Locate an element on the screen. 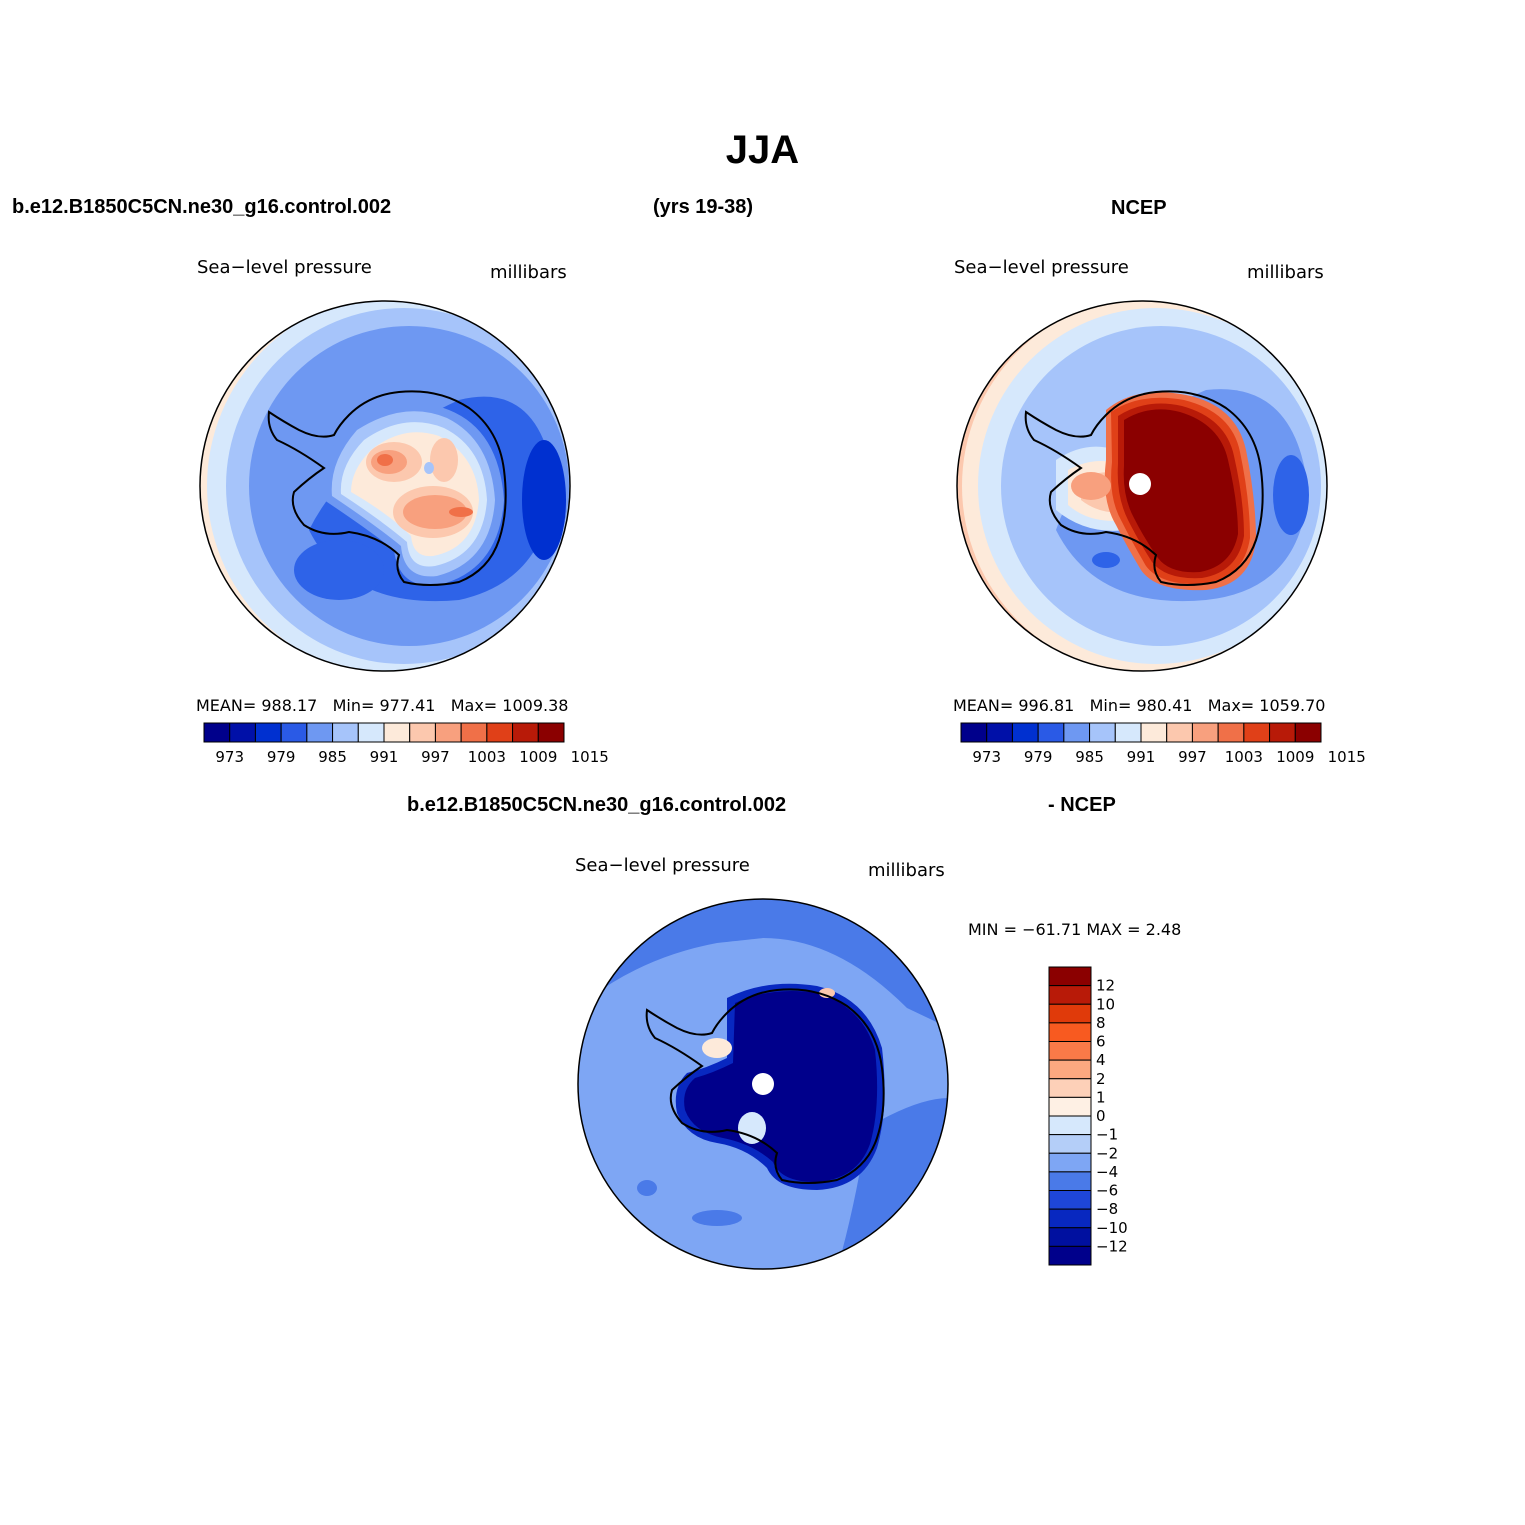 The height and width of the screenshot is (1525, 1525). model-colorbar-tick-label: 985 is located at coordinates (332, 757).